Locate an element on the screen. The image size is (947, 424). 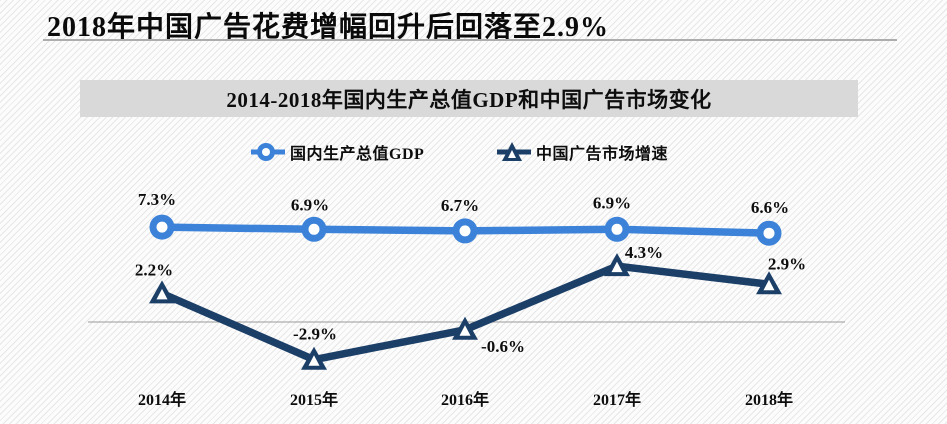
gdp-data-label-4: 6.6% is located at coordinates (770, 207).